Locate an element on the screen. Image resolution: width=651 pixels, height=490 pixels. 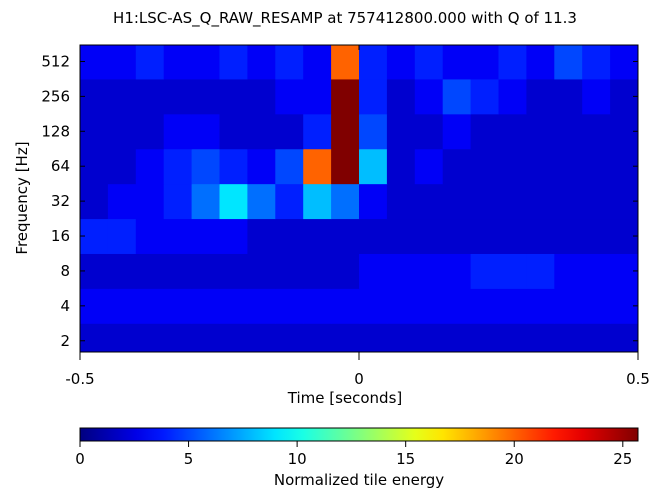
x-axis-label: Time [seconds] is located at coordinates (345, 398).